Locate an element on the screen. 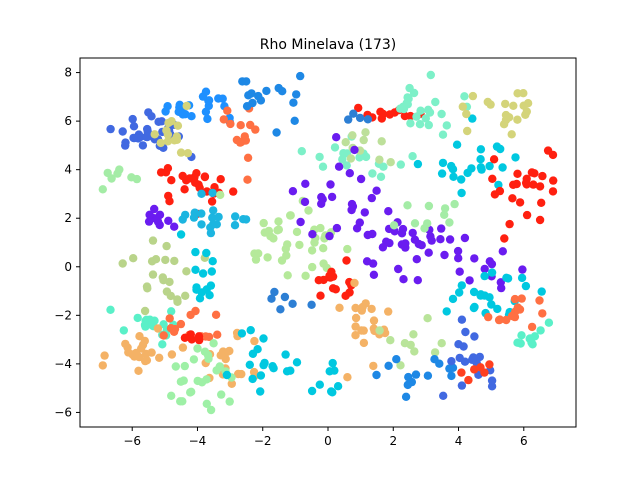 This screenshot has height=480, width=640. x-tick-label: 2 is located at coordinates (393, 441).